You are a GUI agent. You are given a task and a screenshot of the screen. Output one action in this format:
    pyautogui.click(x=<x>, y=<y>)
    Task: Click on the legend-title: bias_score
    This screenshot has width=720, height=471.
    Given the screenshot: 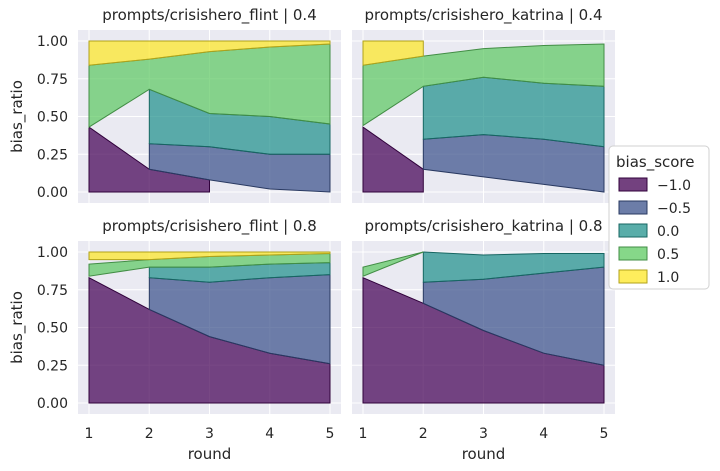 What is the action you would take?
    pyautogui.click(x=655, y=162)
    